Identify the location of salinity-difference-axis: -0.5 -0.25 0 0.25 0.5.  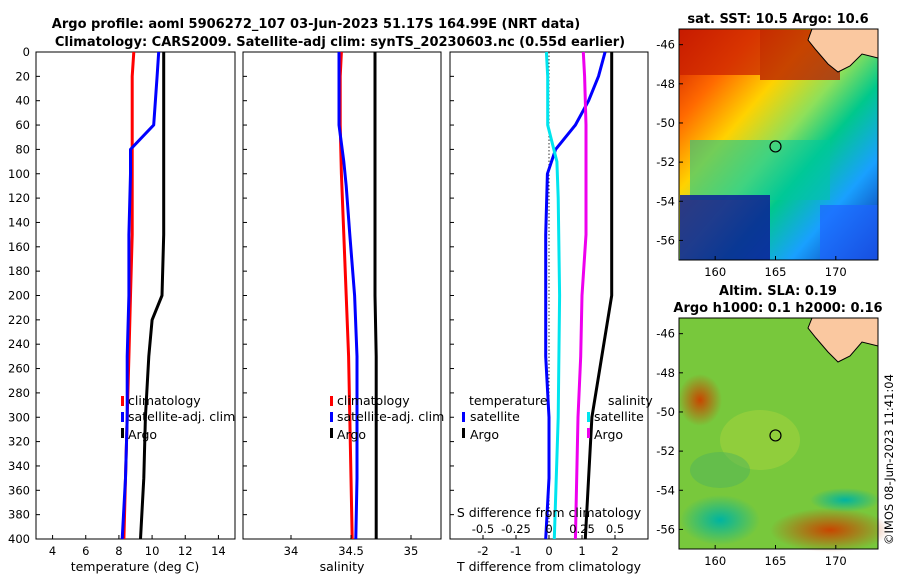
(548, 529).